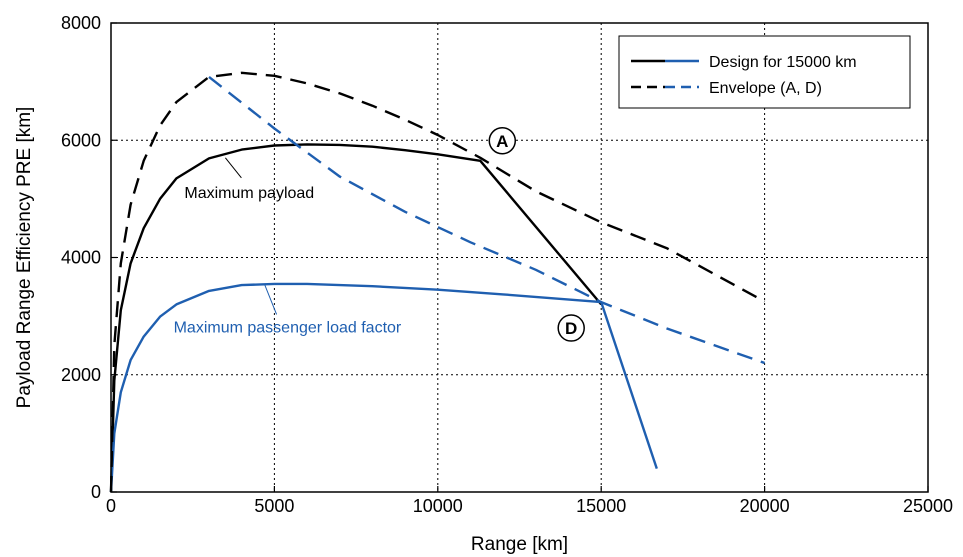 The image size is (963, 557). Describe the element at coordinates (288, 327) in the screenshot. I see `annotation-maximum-load-factor: Maximum passenger load factor` at that location.